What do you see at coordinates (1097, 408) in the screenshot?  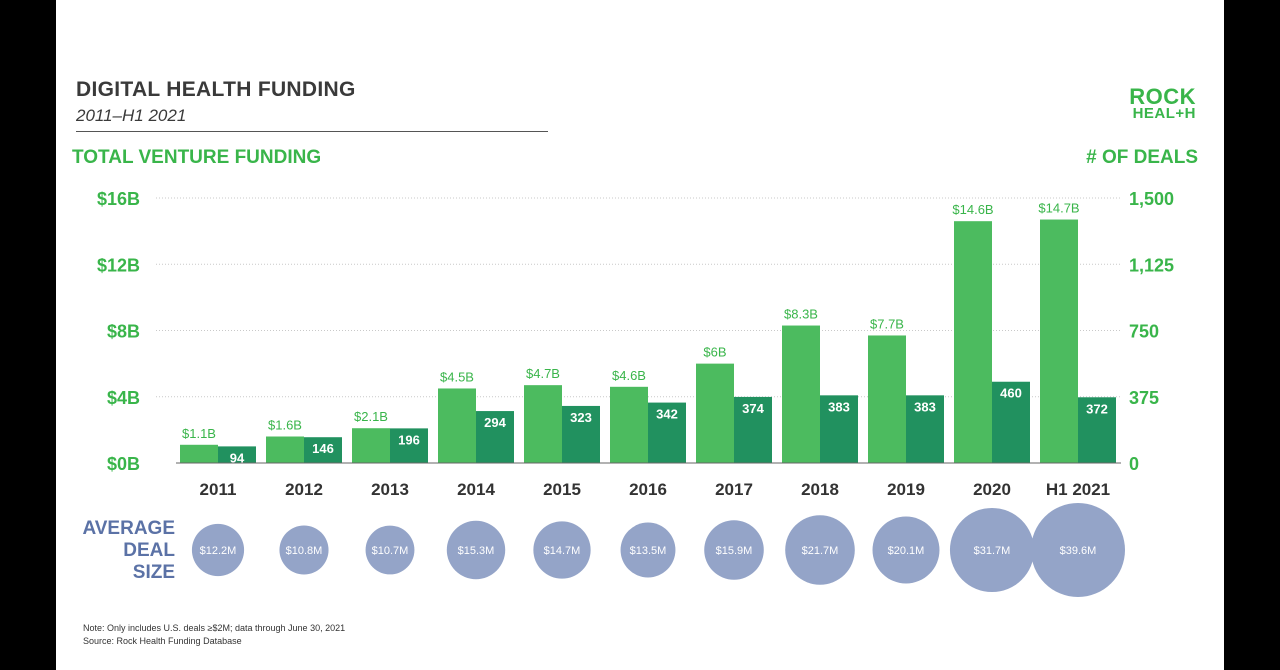 I see `deals-data-label: 372` at bounding box center [1097, 408].